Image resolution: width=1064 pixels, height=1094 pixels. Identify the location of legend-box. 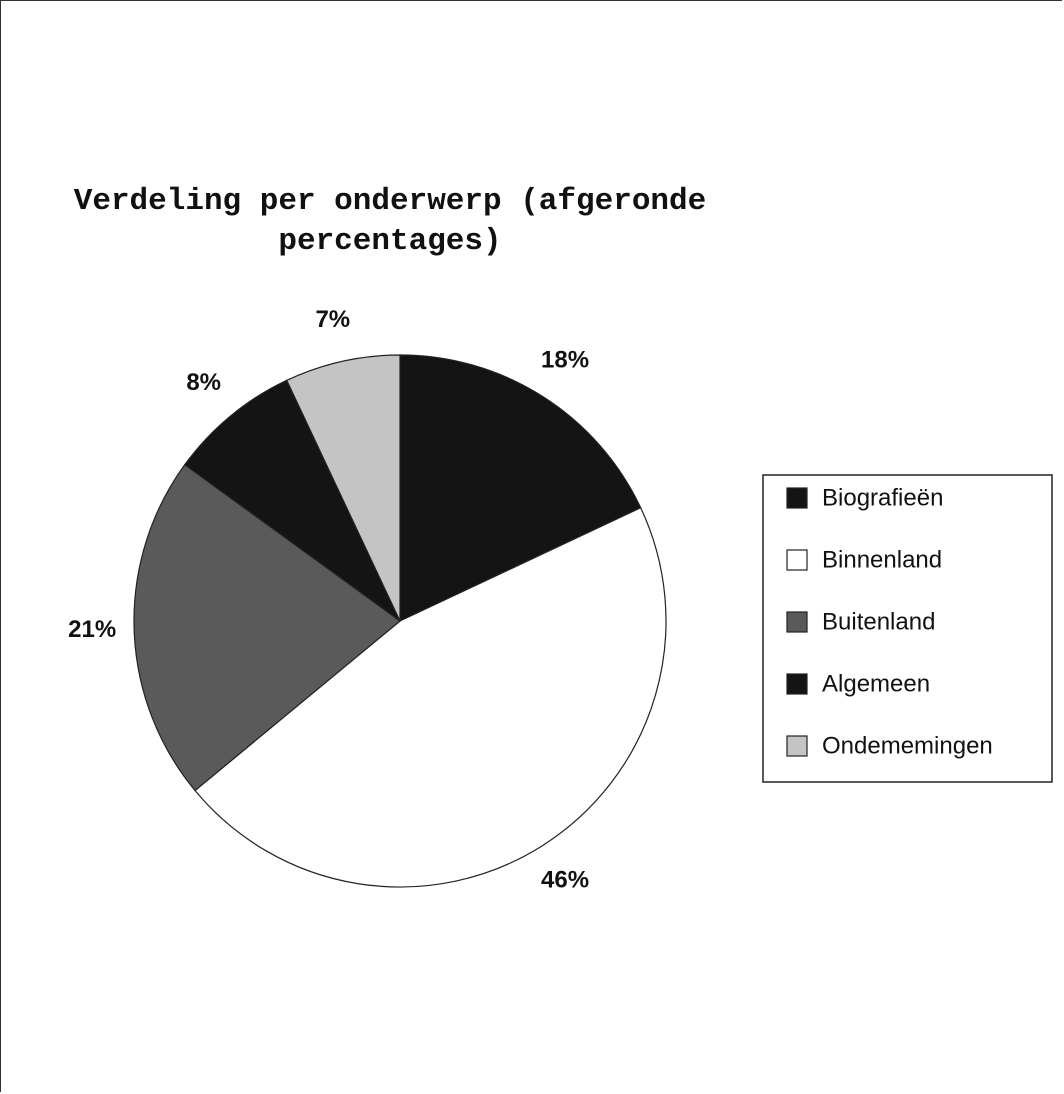
(907, 628).